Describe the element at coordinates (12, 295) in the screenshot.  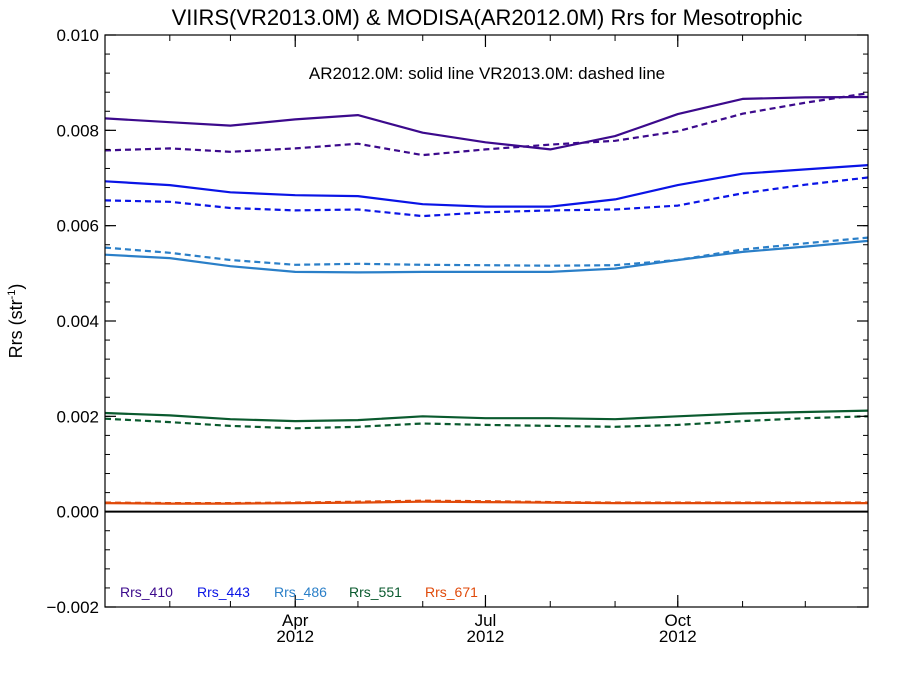
I see `y-axis-label-sup: -1` at that location.